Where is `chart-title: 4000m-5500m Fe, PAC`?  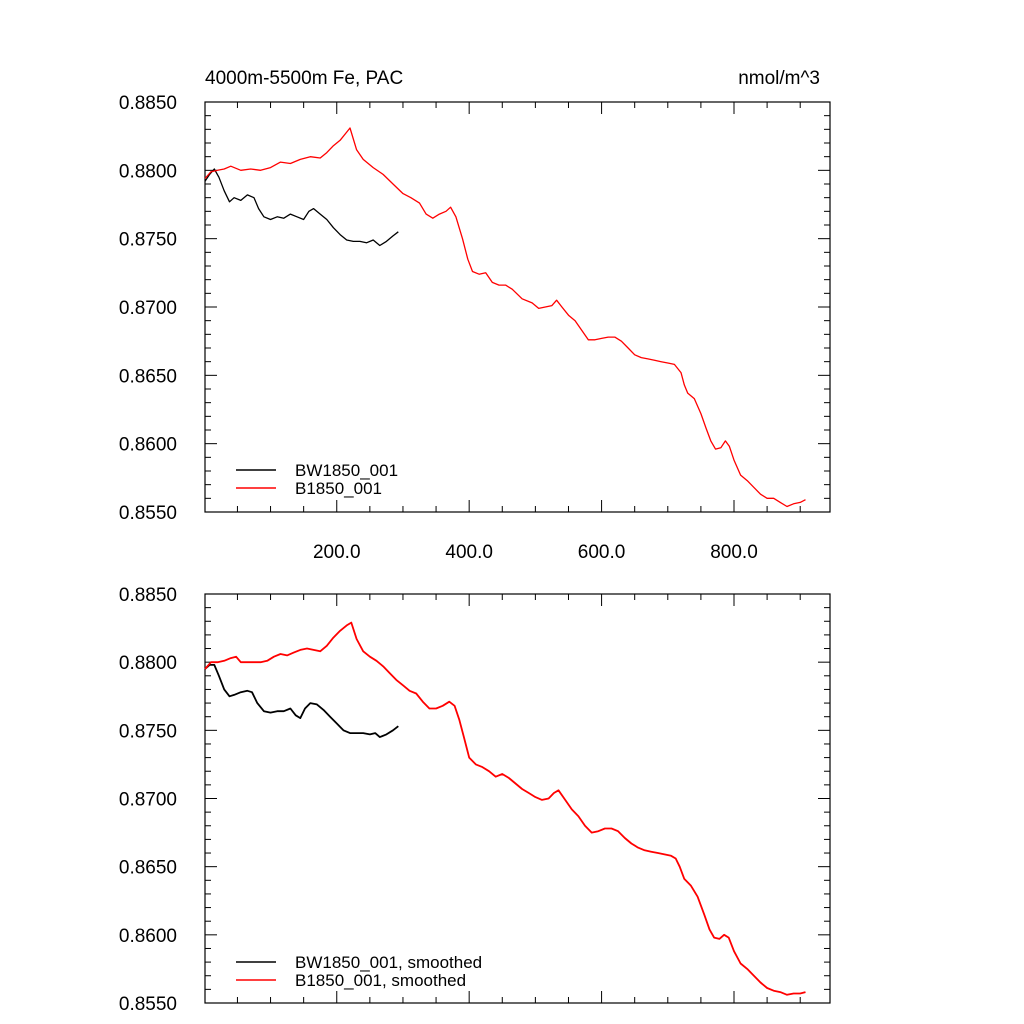
chart-title: 4000m-5500m Fe, PAC is located at coordinates (304, 78).